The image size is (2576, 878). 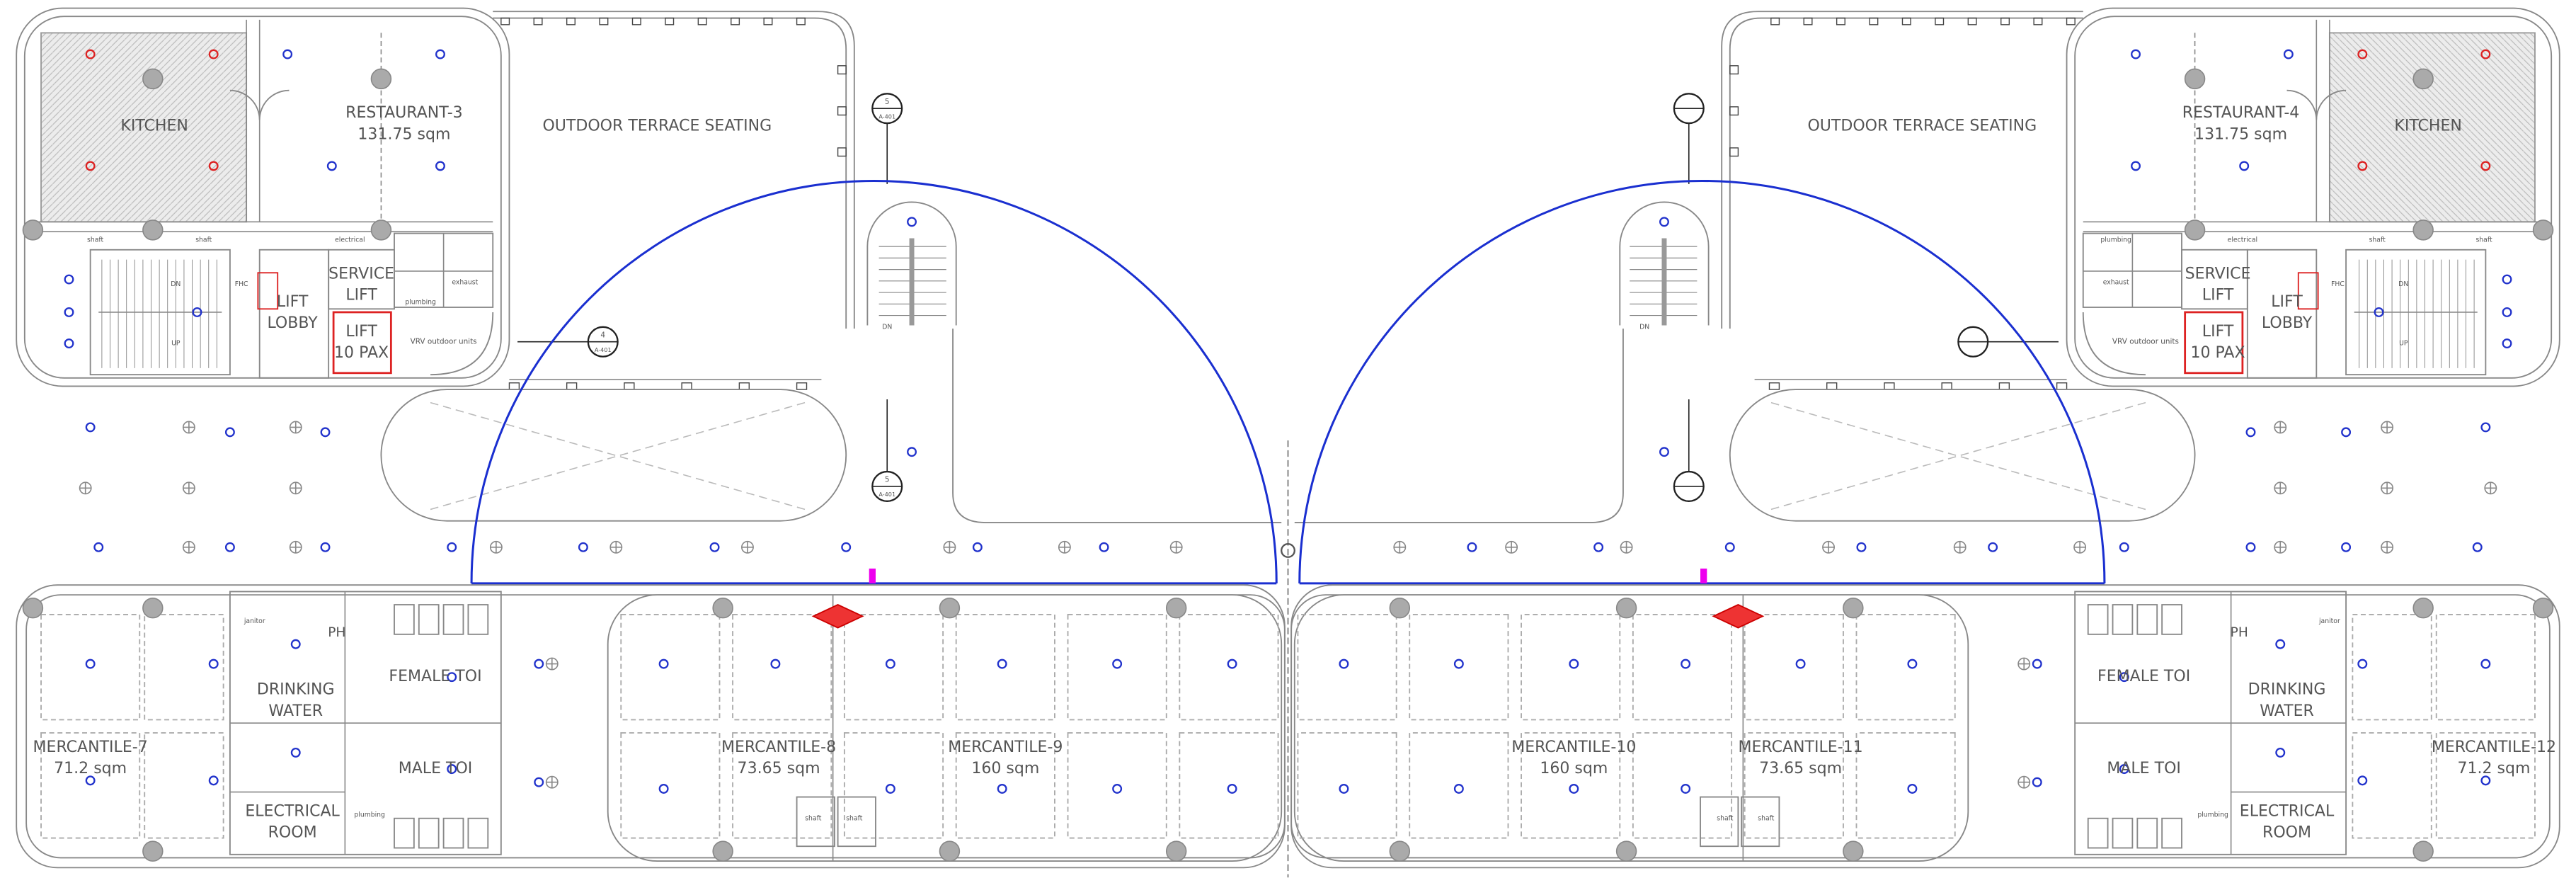 What do you see at coordinates (268, 291) in the screenshot?
I see `fhc` at bounding box center [268, 291].